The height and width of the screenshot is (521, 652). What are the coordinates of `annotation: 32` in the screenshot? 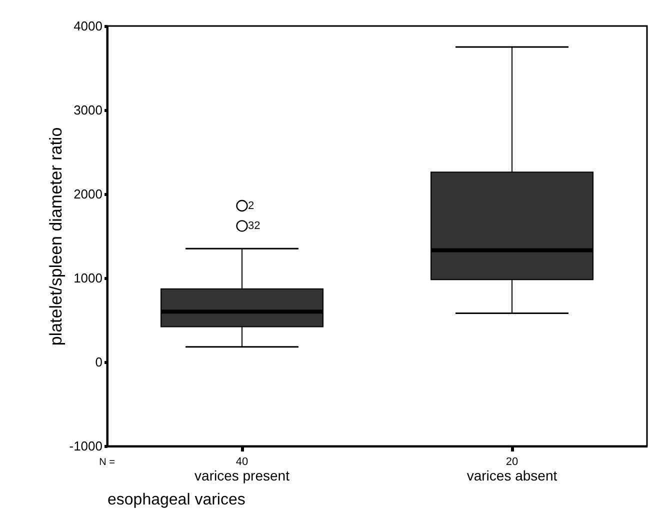 It's located at (254, 226).